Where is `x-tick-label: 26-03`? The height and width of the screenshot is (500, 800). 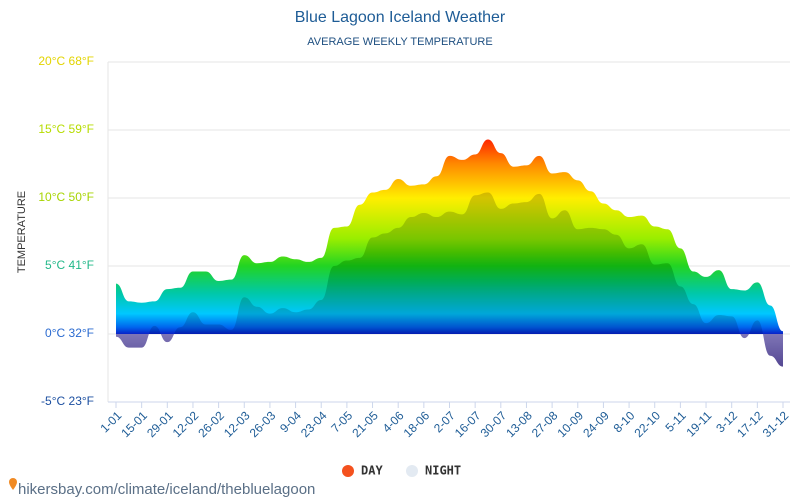
x-tick-label: 26-03 is located at coordinates (263, 424).